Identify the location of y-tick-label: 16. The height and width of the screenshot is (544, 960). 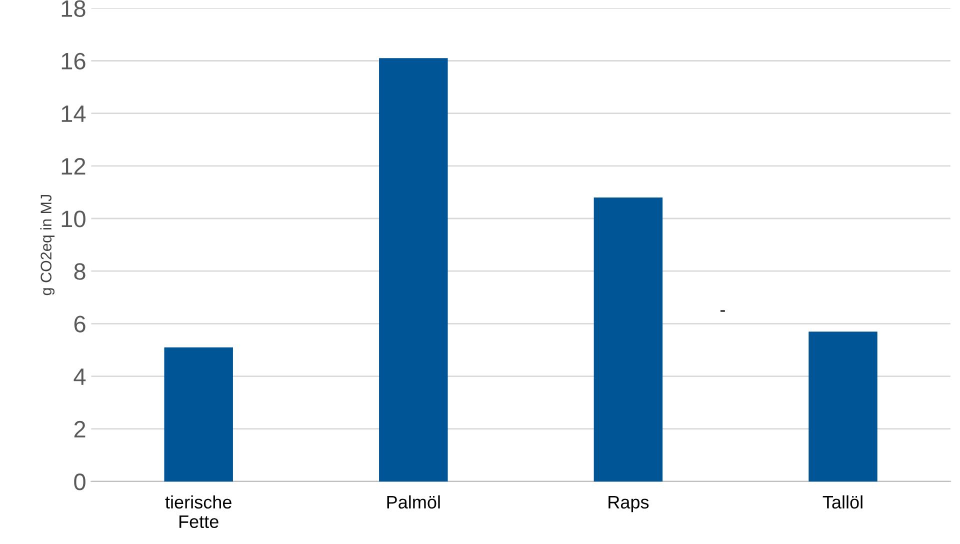
(74, 61).